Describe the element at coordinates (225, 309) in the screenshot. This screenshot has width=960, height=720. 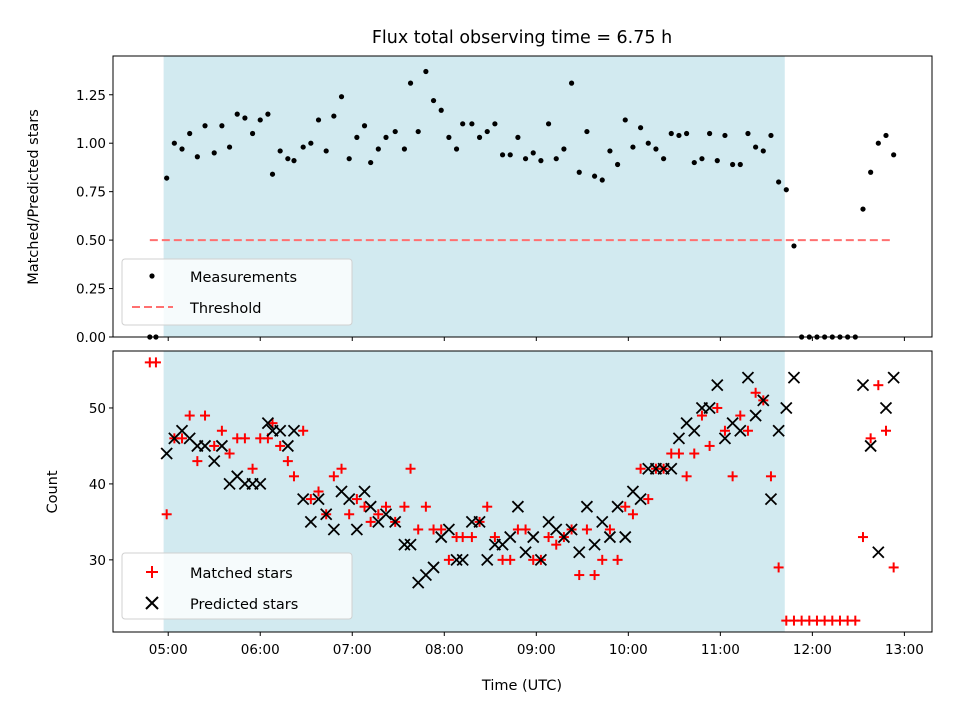
I see `legend-label-threshold: Threshold` at that location.